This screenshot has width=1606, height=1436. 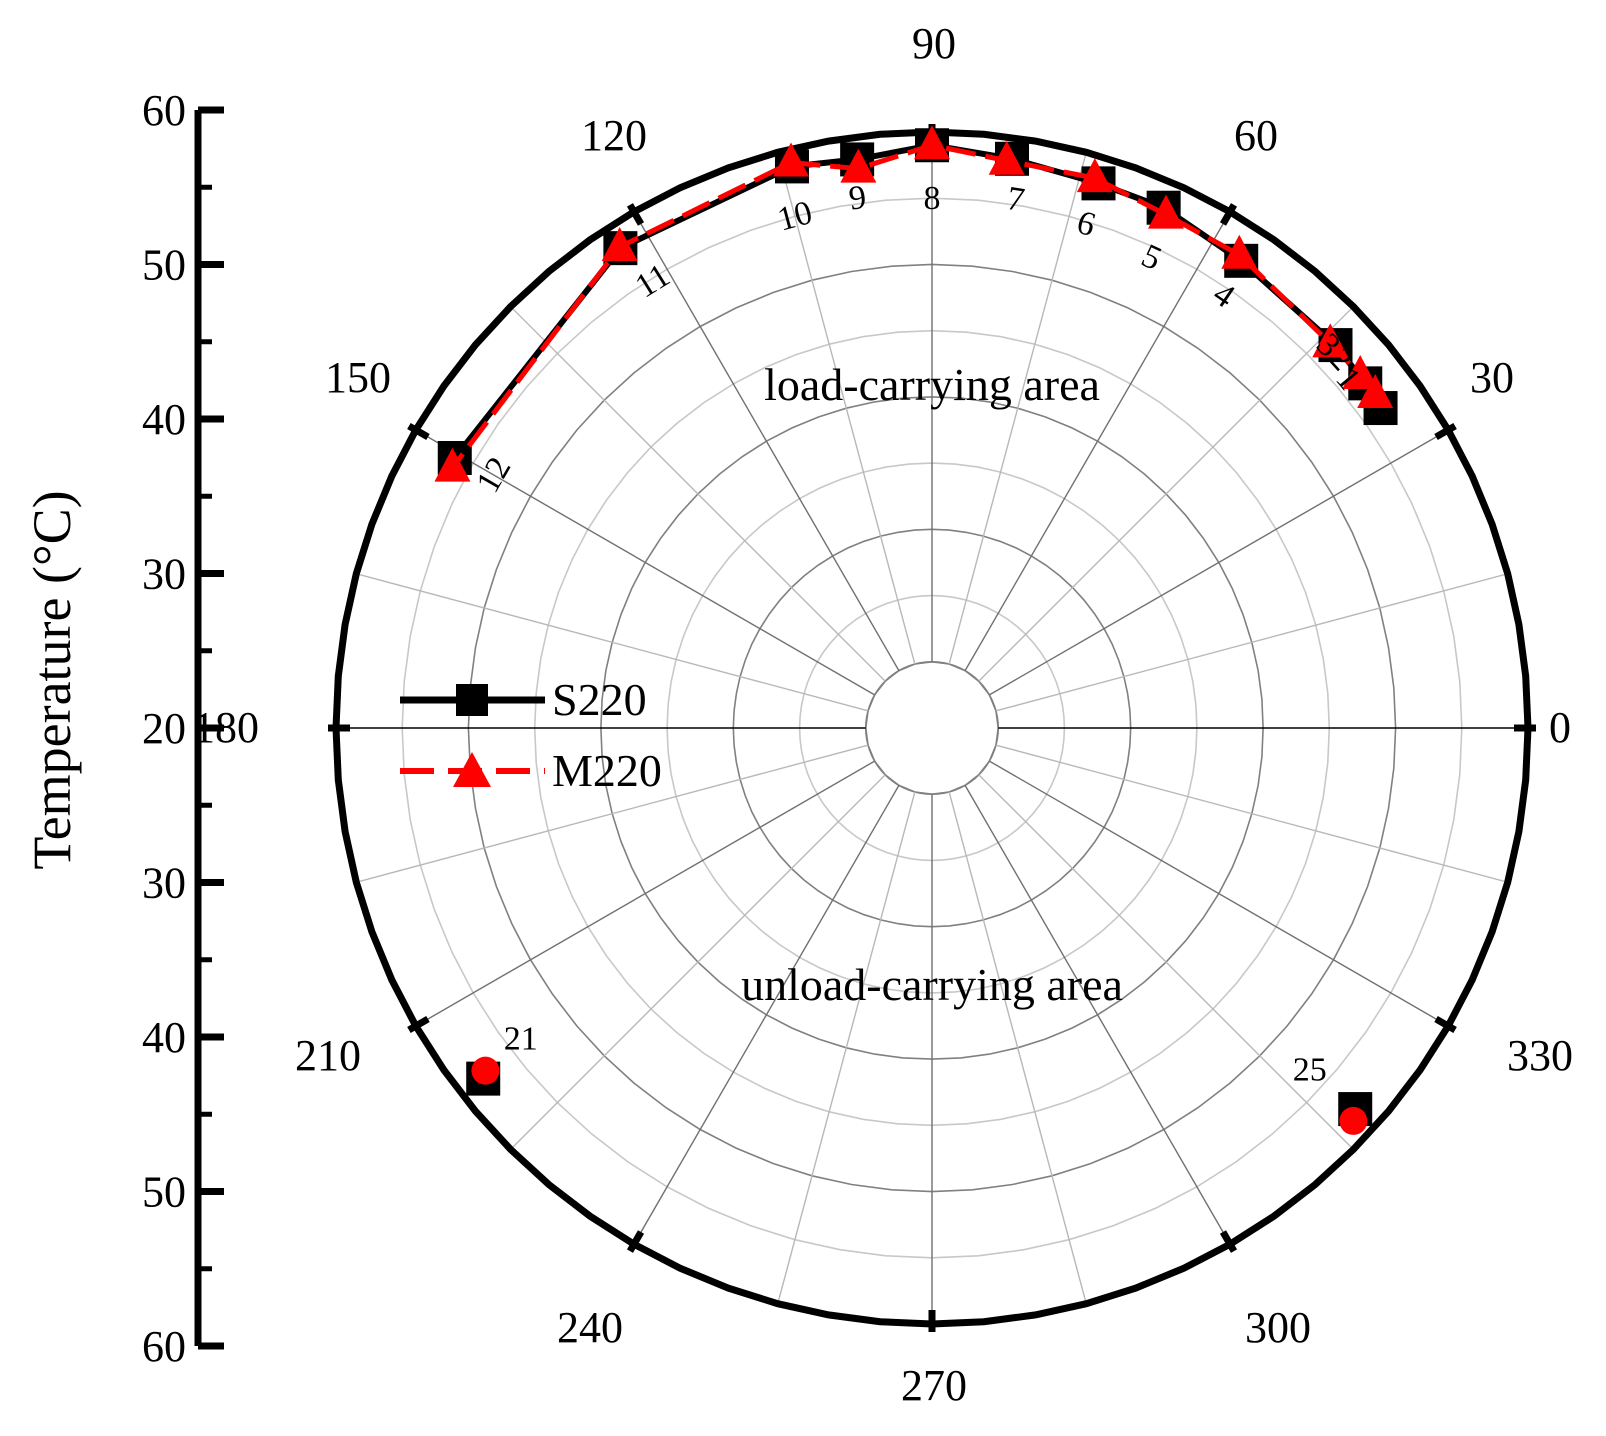 What do you see at coordinates (607, 770) in the screenshot?
I see `legend-m220-label: M220` at bounding box center [607, 770].